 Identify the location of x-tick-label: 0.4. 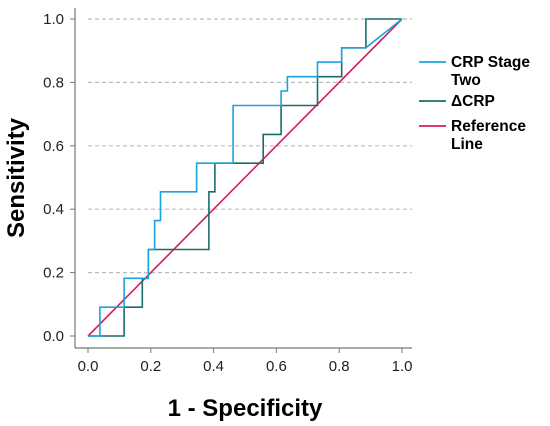
(213, 366).